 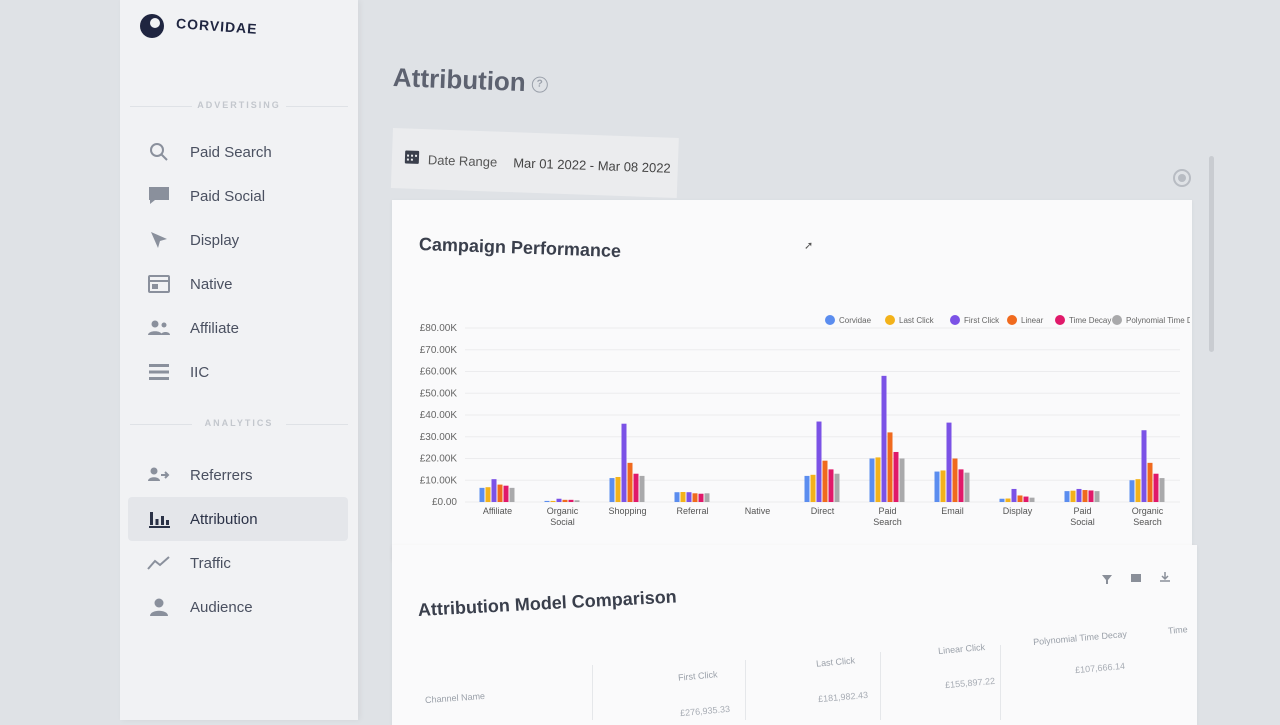 I want to click on send-icon, so click(x=159, y=240).